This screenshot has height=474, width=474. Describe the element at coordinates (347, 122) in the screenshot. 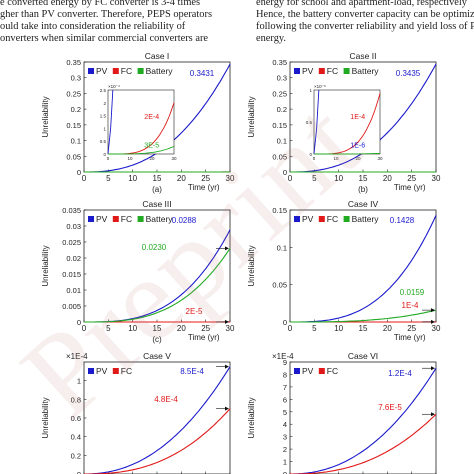

I see `inset-frame` at that location.